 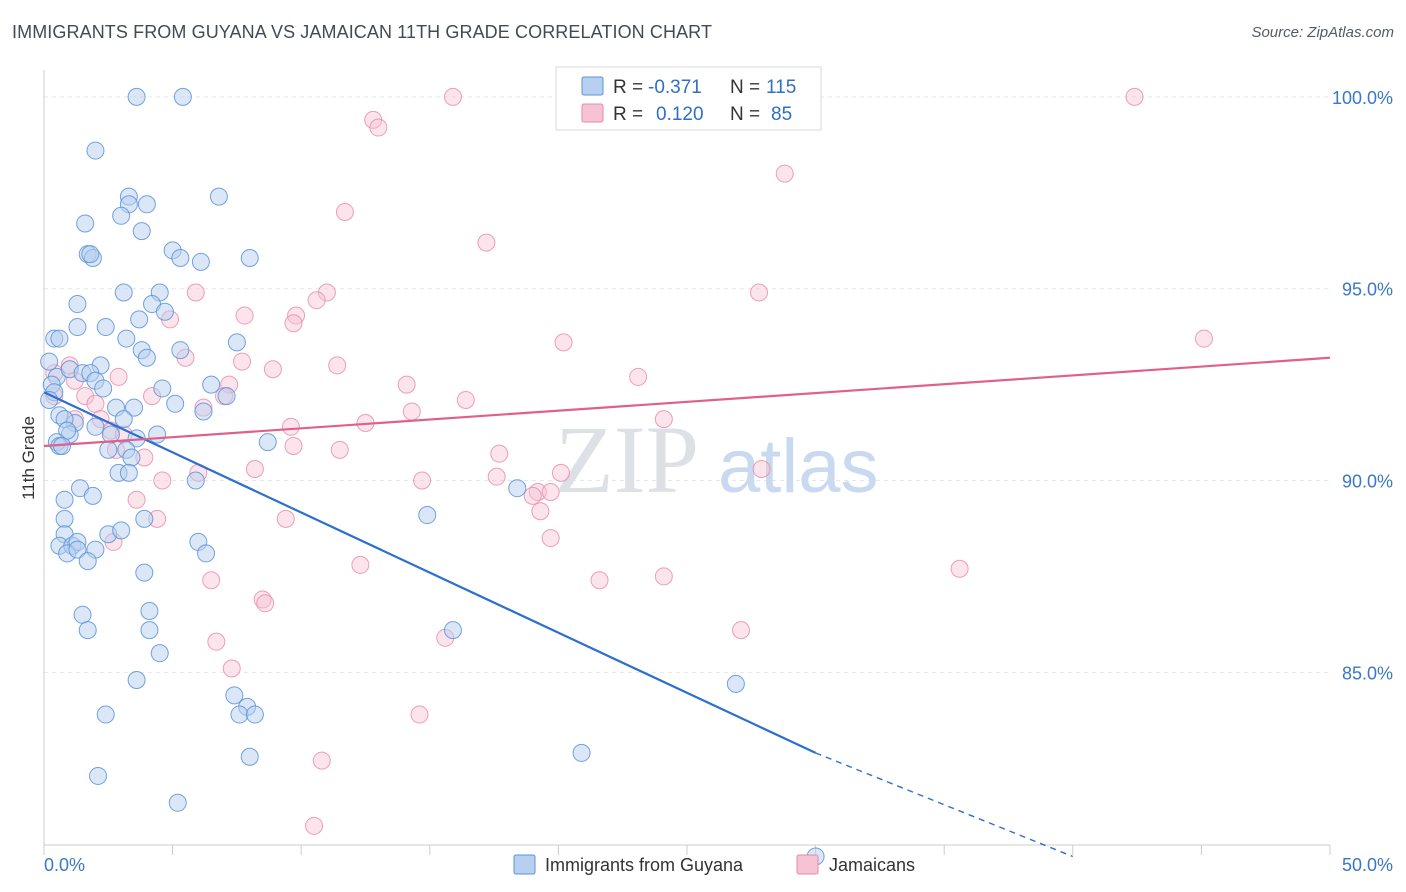 I want to click on zipatlas-watermark: ZIP atlas, so click(x=717, y=459).